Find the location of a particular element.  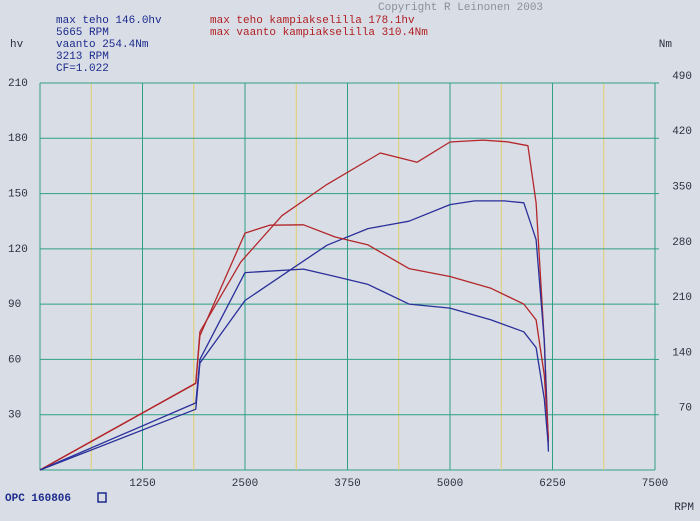

annotation: max teho 146.0hv is located at coordinates (109, 21).